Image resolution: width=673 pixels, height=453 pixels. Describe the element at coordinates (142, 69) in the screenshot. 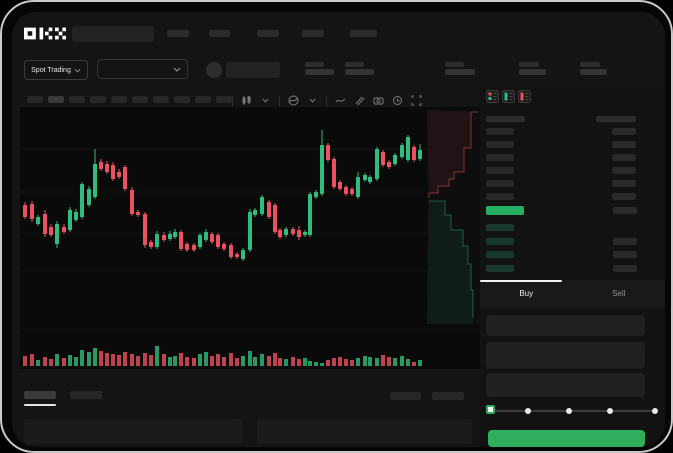

I see `pair-selector-dropdown` at that location.